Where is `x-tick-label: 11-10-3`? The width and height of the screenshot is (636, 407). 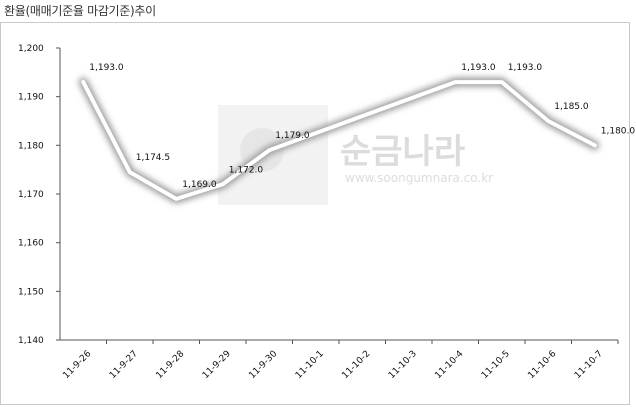
x-tick-label: 11-10-3 is located at coordinates (403, 365).